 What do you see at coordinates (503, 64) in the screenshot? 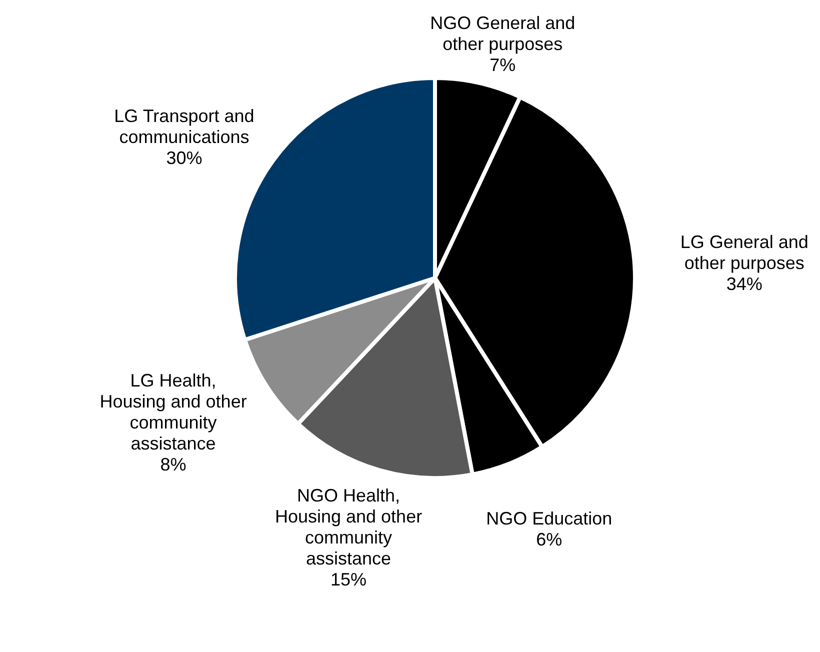
I see `data-label: 7%` at bounding box center [503, 64].